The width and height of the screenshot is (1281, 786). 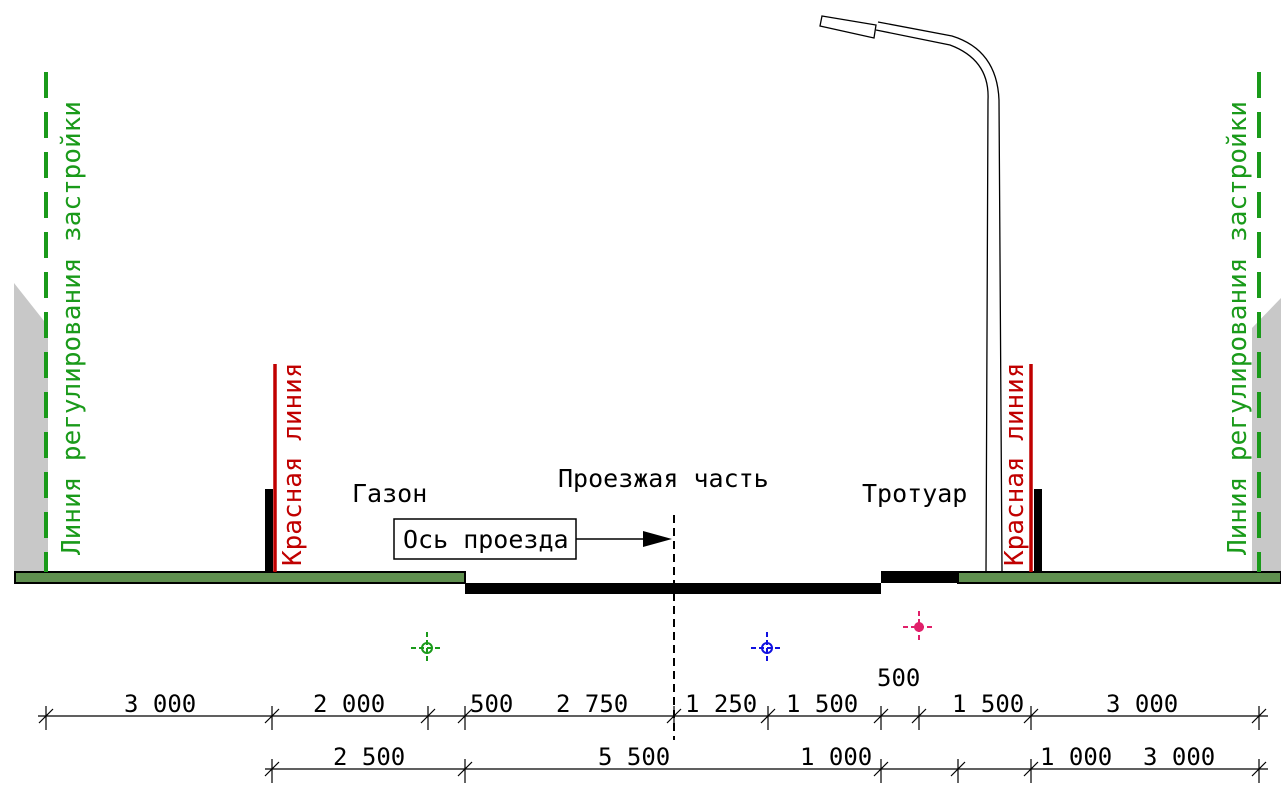 What do you see at coordinates (349, 704) in the screenshot?
I see `dim-r1-2: 2 000` at bounding box center [349, 704].